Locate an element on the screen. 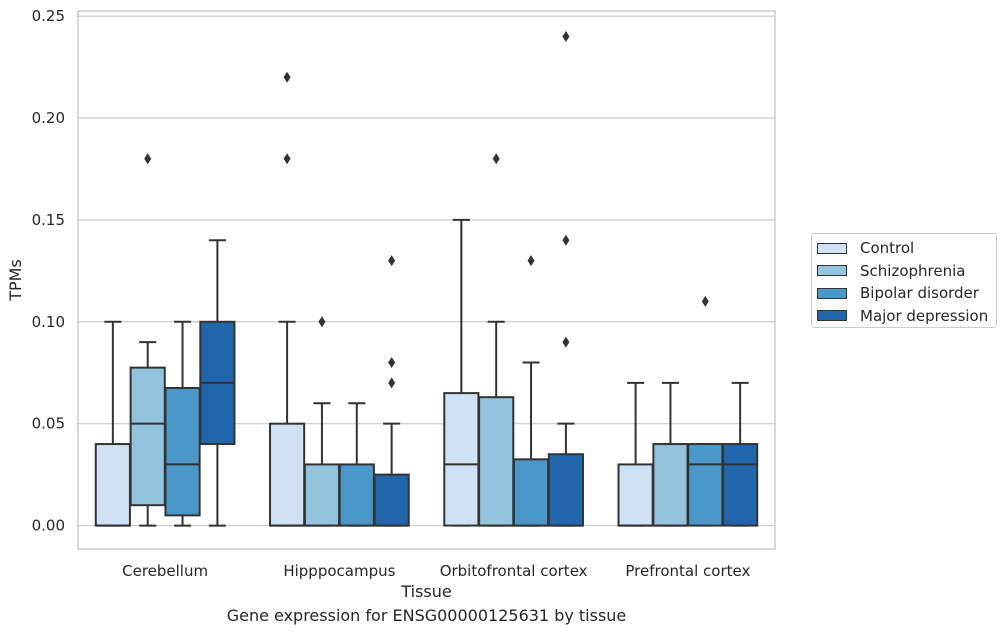 The image size is (1007, 636). legend-swatch-control is located at coordinates (832, 248).